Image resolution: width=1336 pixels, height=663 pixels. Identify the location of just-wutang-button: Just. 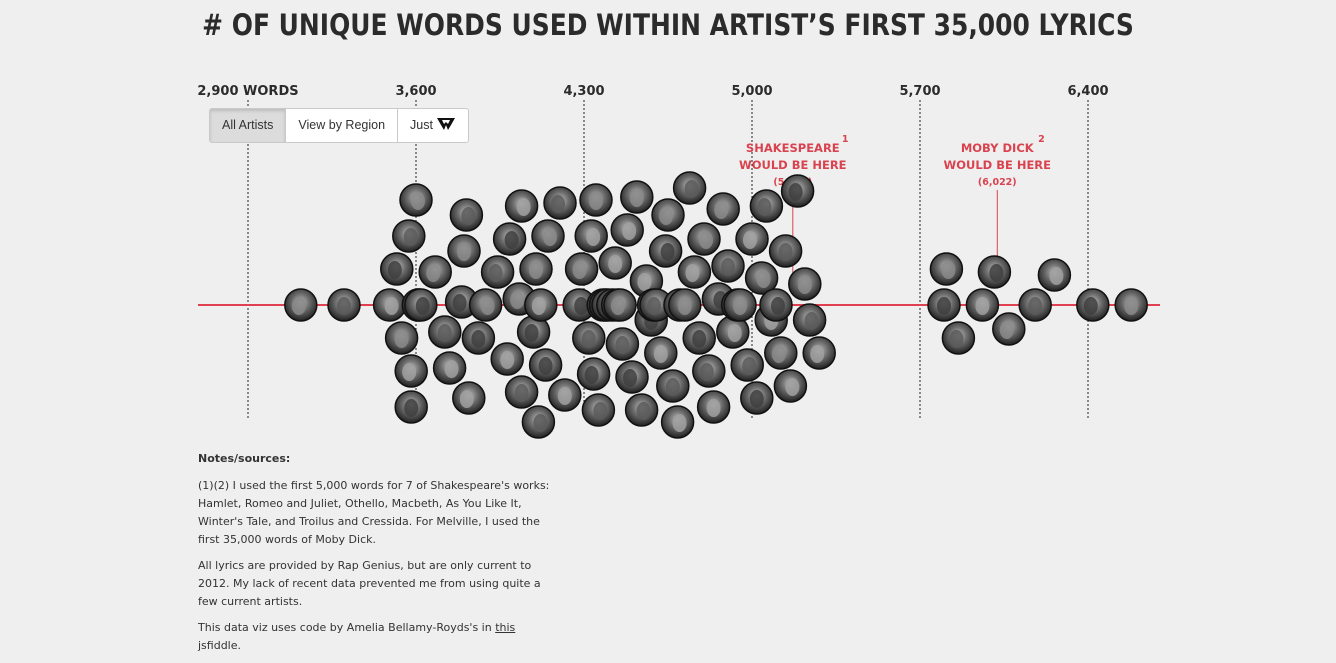
(433, 125).